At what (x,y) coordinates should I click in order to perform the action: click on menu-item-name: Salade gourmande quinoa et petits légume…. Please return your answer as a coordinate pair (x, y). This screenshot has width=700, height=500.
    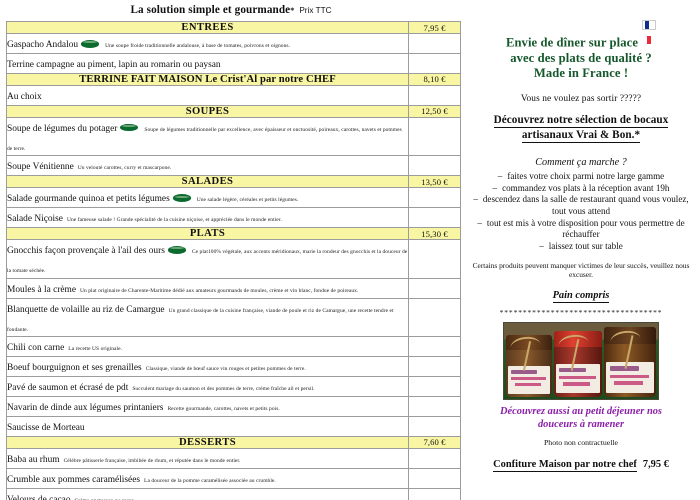
    Looking at the image, I should click on (88, 199).